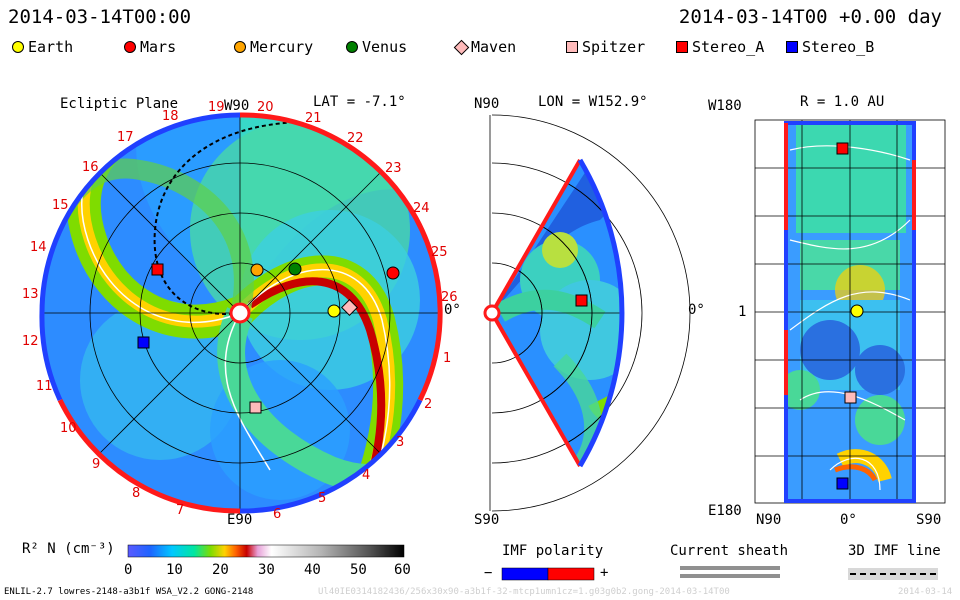  What do you see at coordinates (68, 549) in the screenshot?
I see `colorbar-label: R² N (cm⁻³)` at bounding box center [68, 549].